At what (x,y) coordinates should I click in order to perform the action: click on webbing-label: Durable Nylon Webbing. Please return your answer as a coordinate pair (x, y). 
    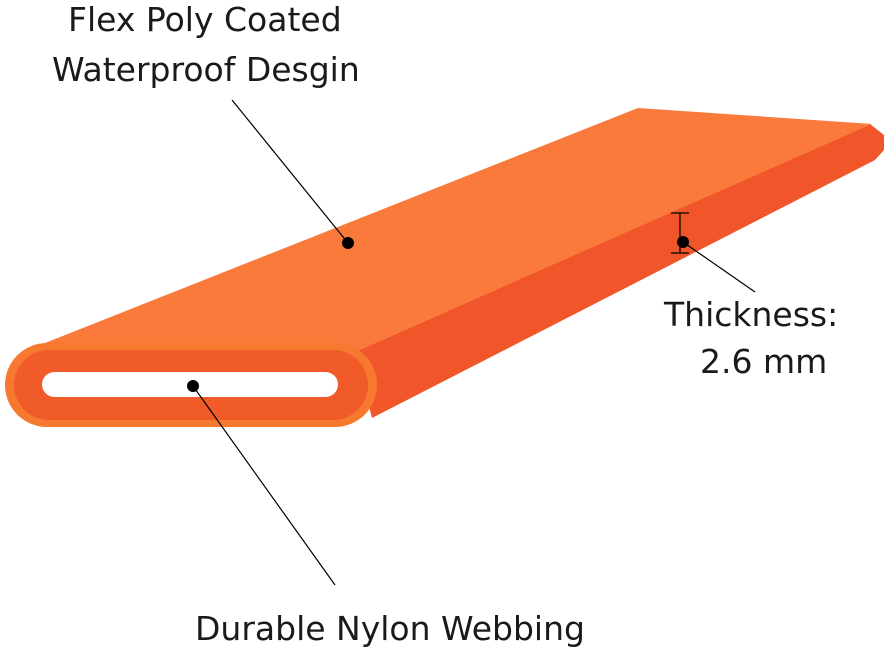
    Looking at the image, I should click on (390, 628).